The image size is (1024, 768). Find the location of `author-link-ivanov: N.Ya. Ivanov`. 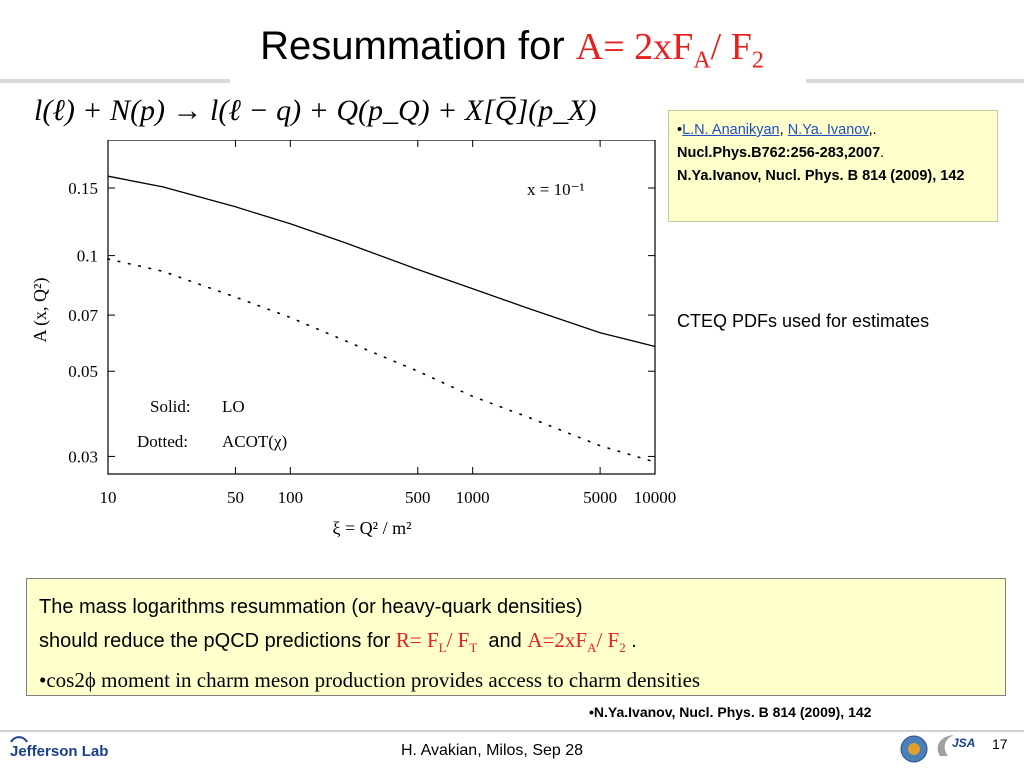

author-link-ivanov: N.Ya. Ivanov is located at coordinates (828, 130).